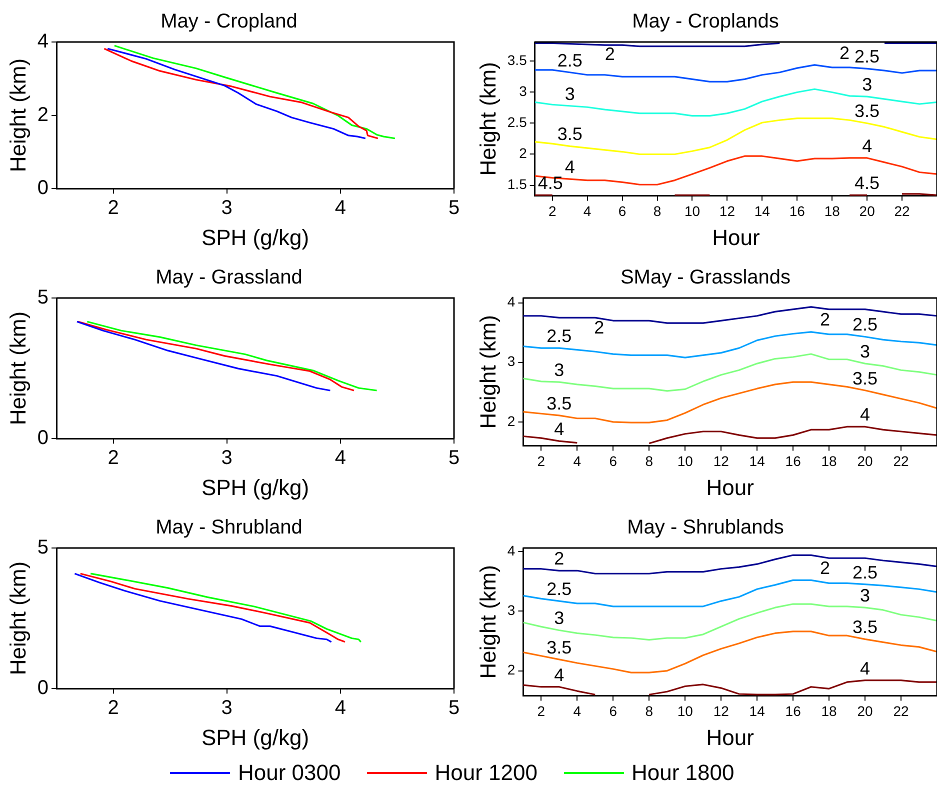 The image size is (937, 800). What do you see at coordinates (867, 183) in the screenshot?
I see `text: 4.5` at bounding box center [867, 183].